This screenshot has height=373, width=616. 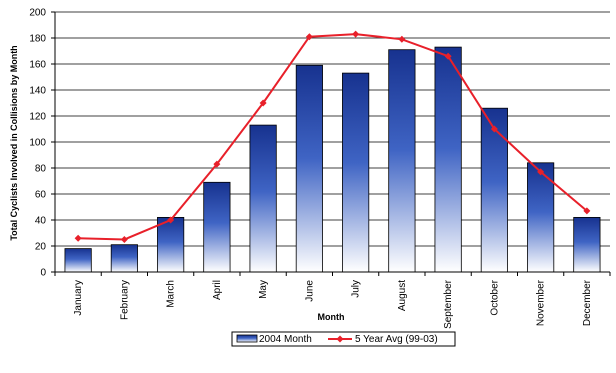 I want to click on x-tick-label: July, so click(x=356, y=289).